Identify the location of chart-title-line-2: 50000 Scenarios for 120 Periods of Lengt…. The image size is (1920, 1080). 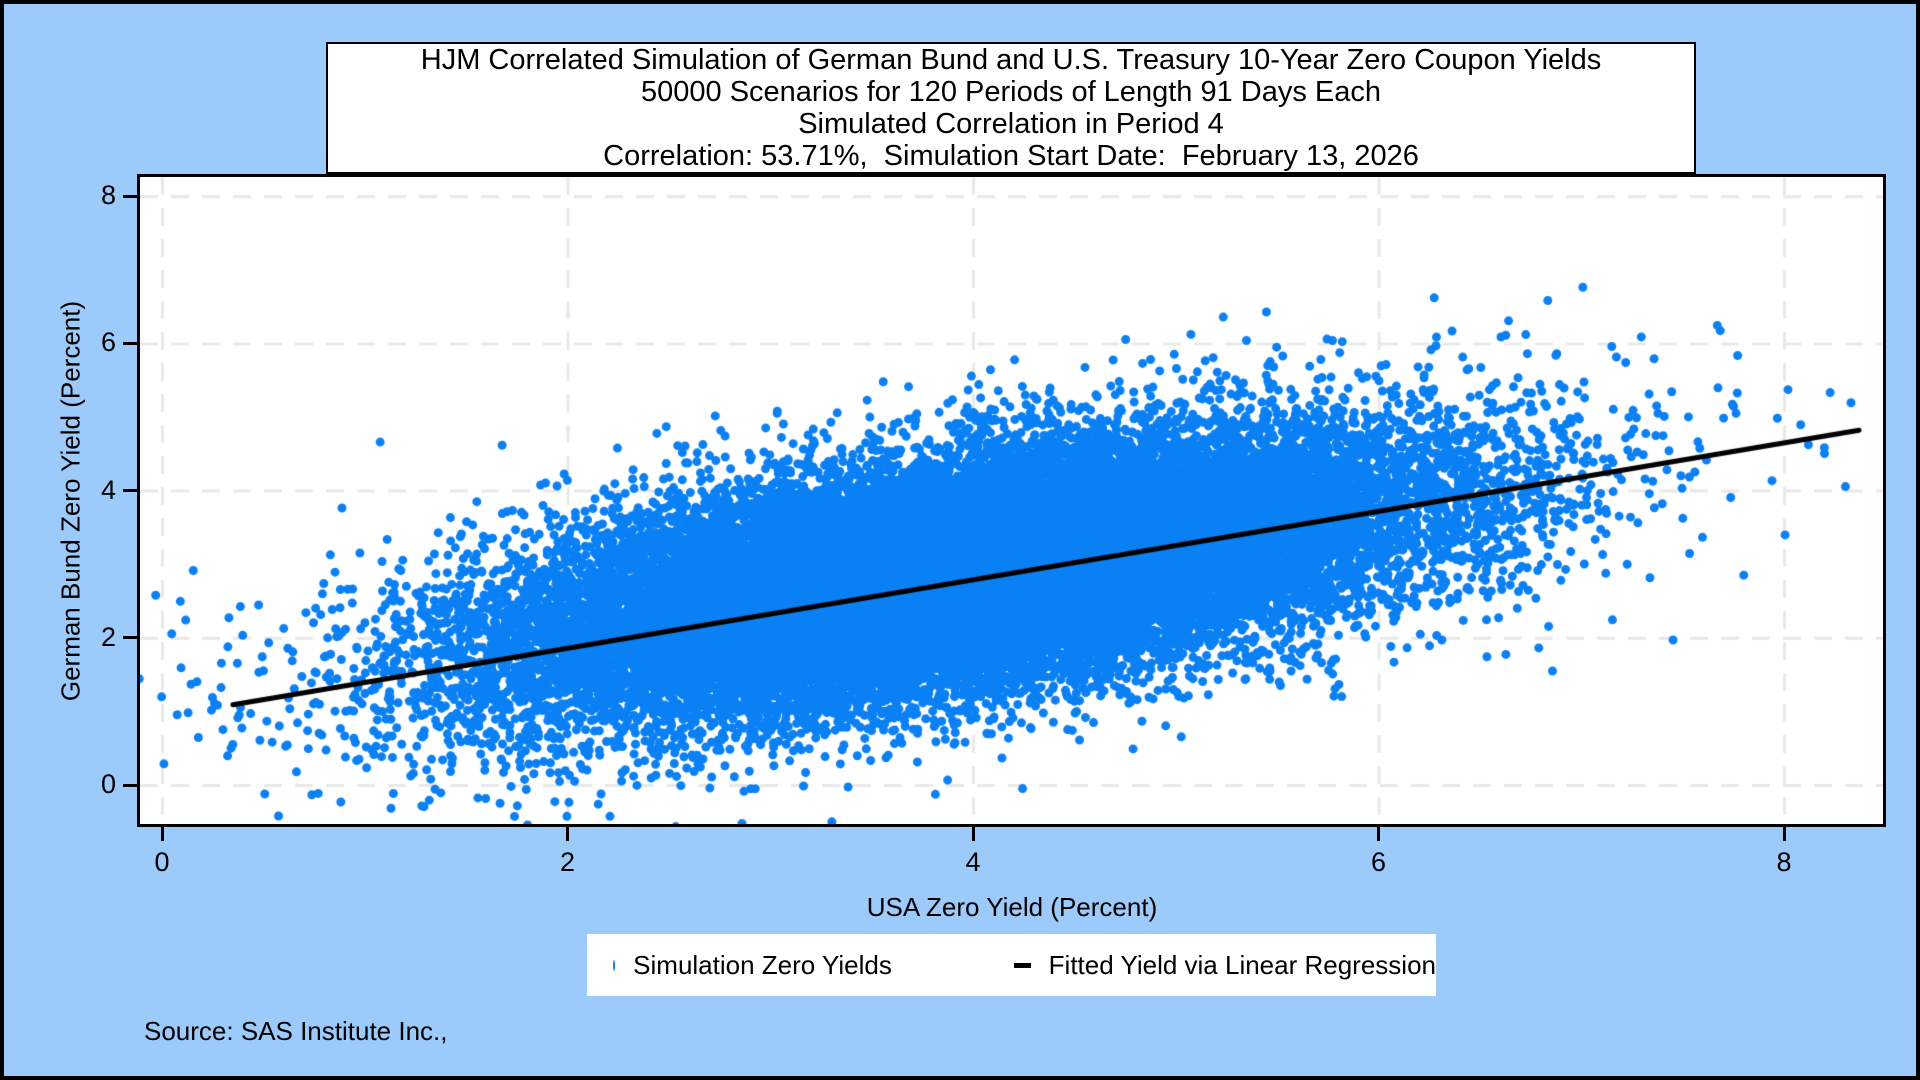
(1011, 92).